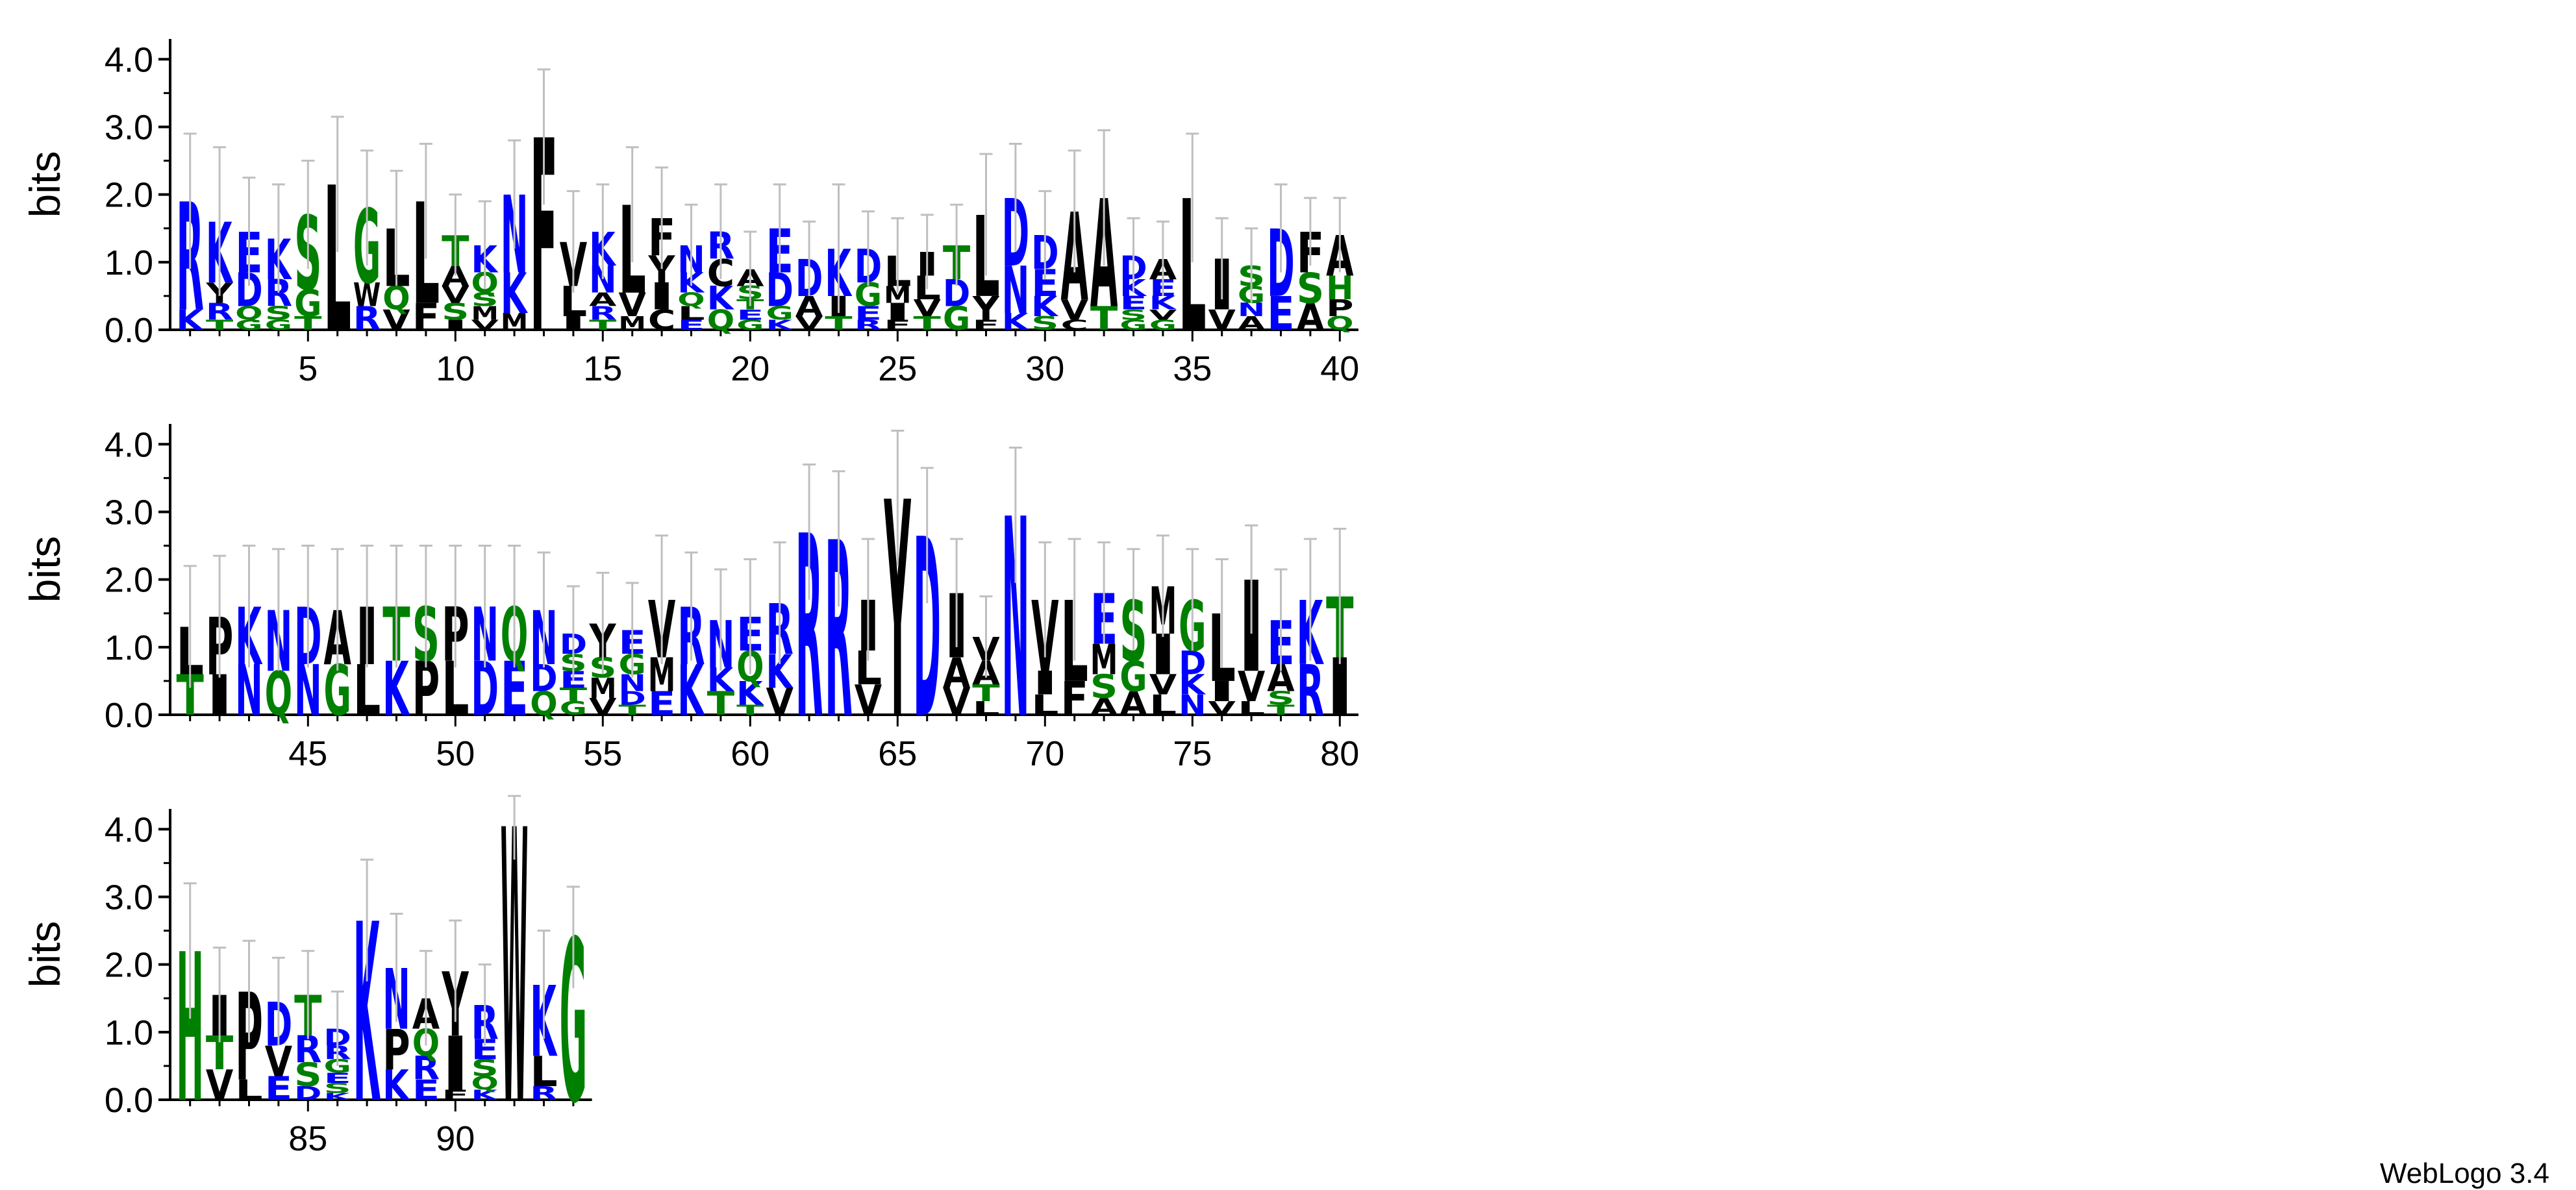  What do you see at coordinates (367, 295) in the screenshot?
I see `logo-letter-W: W` at bounding box center [367, 295].